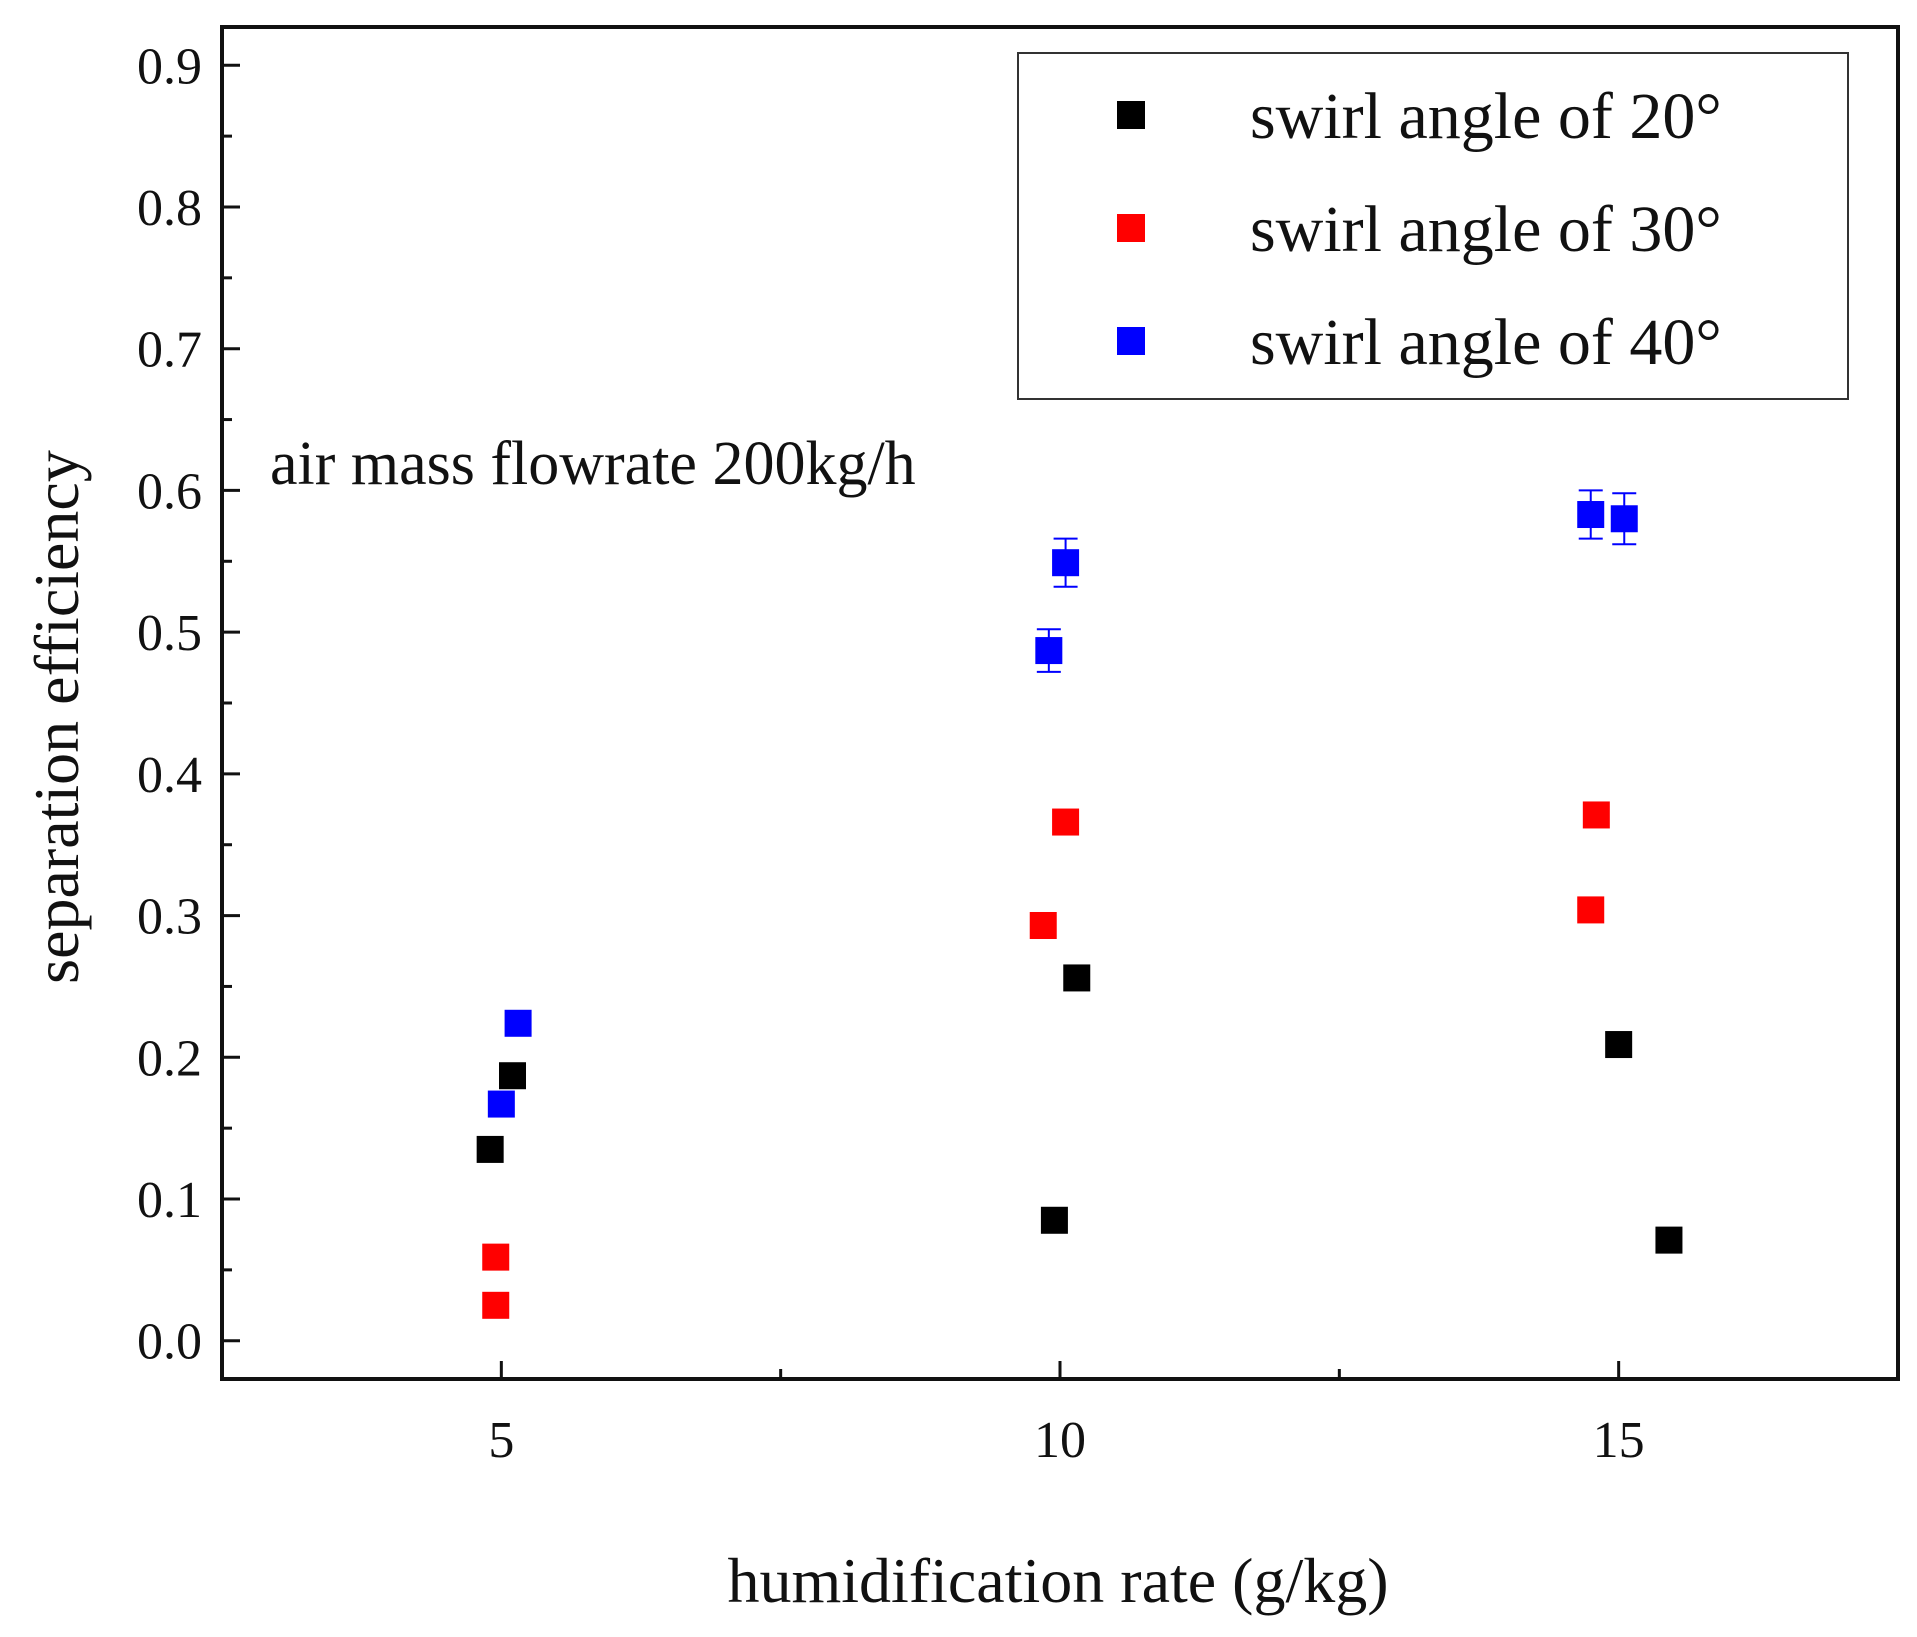 This screenshot has width=1917, height=1637. I want to click on legend-label: swirl angle of 30°, so click(1486, 229).